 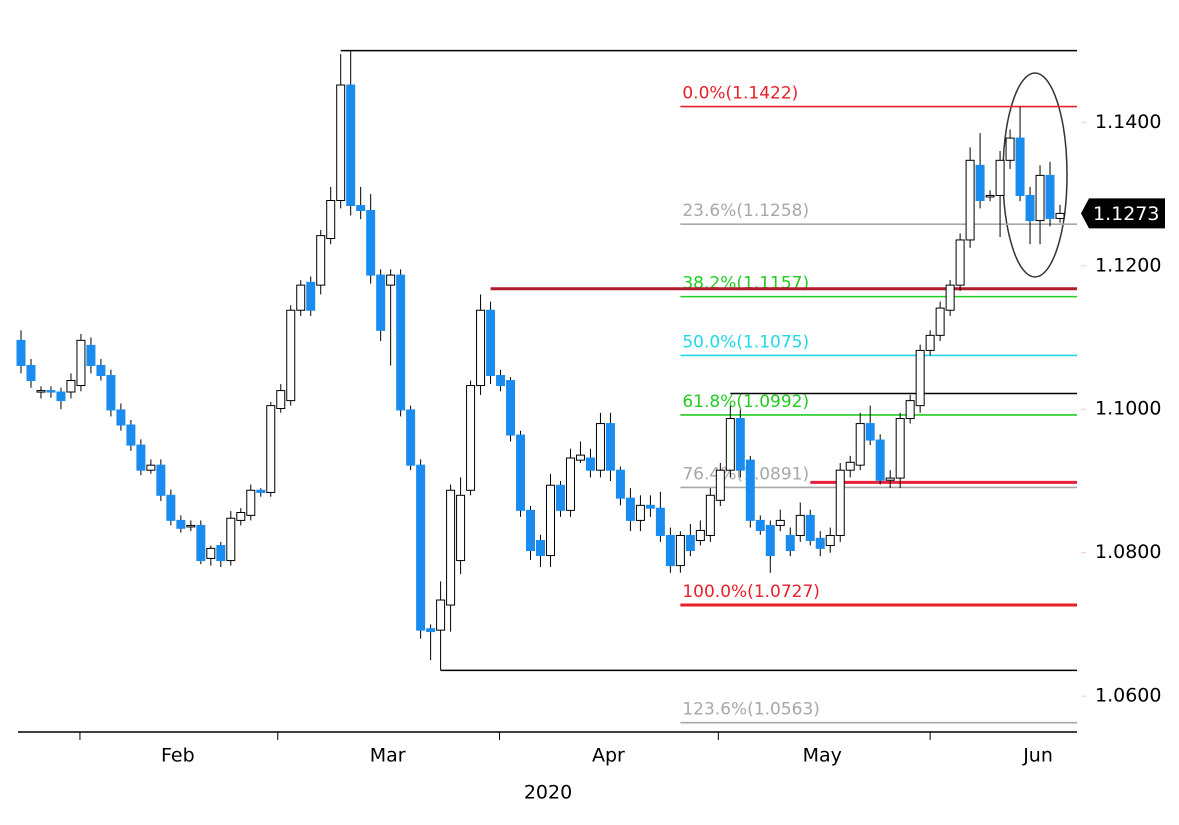 What do you see at coordinates (548, 793) in the screenshot?
I see `x-axis-label: 2020` at bounding box center [548, 793].